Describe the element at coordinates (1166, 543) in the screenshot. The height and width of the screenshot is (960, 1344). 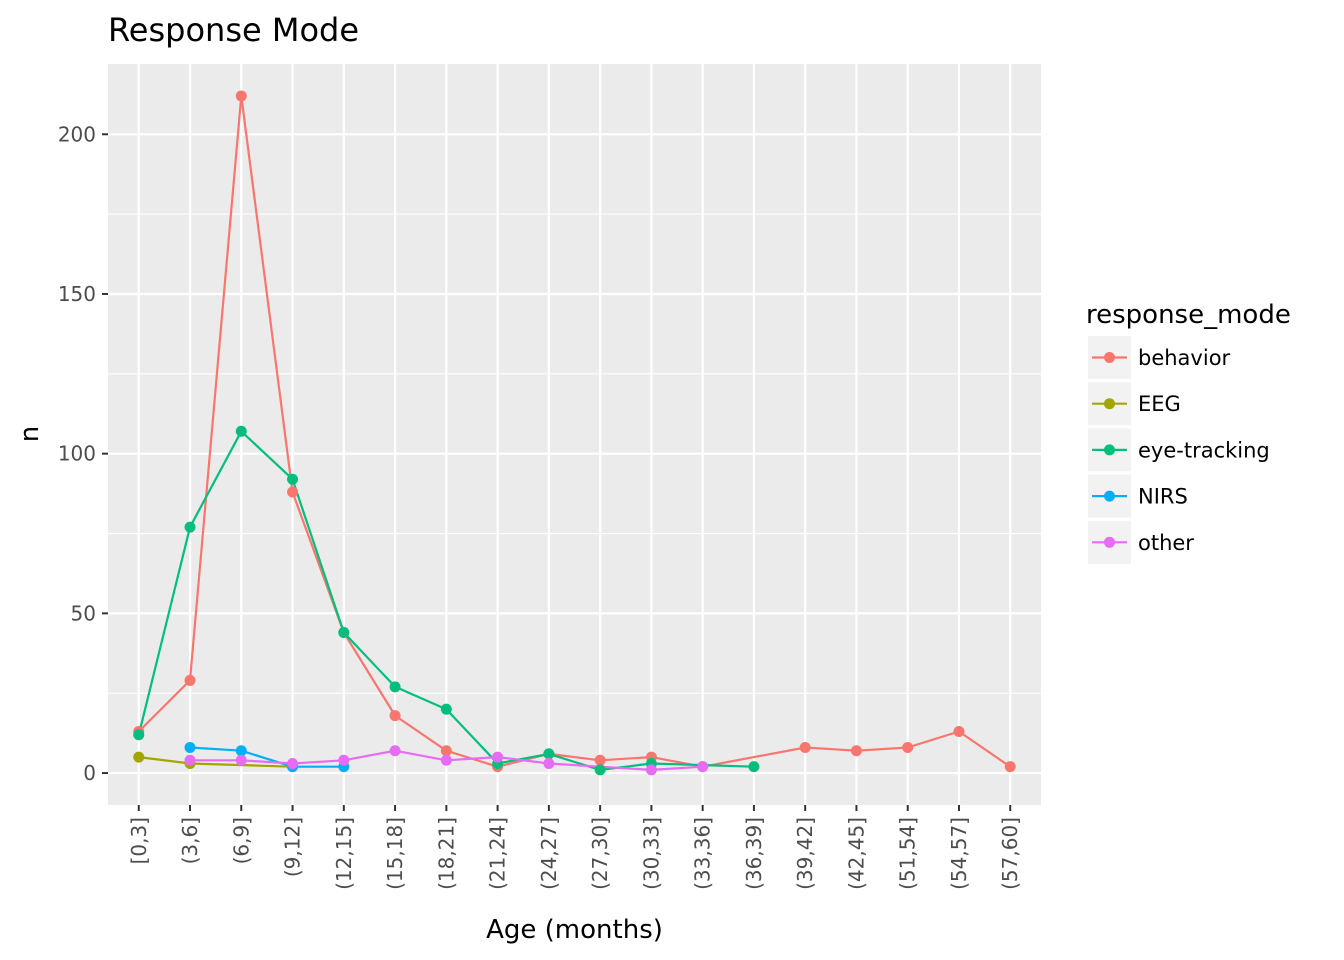
I see `legend-label-other: other` at that location.